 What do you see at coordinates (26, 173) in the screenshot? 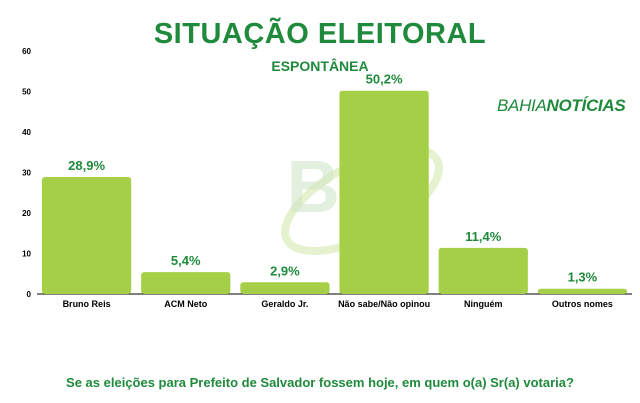
I see `y-tick-label: 30` at bounding box center [26, 173].